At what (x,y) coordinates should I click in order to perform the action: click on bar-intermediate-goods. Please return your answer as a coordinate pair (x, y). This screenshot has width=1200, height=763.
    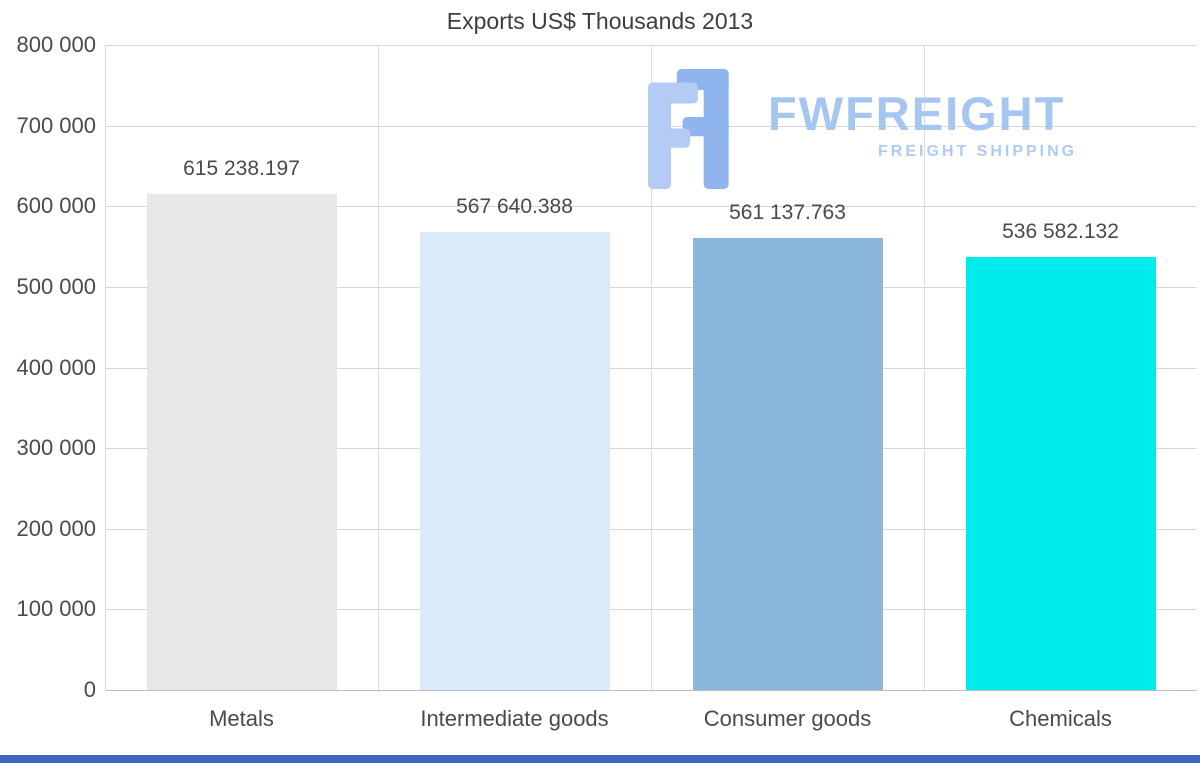
    Looking at the image, I should click on (514, 461).